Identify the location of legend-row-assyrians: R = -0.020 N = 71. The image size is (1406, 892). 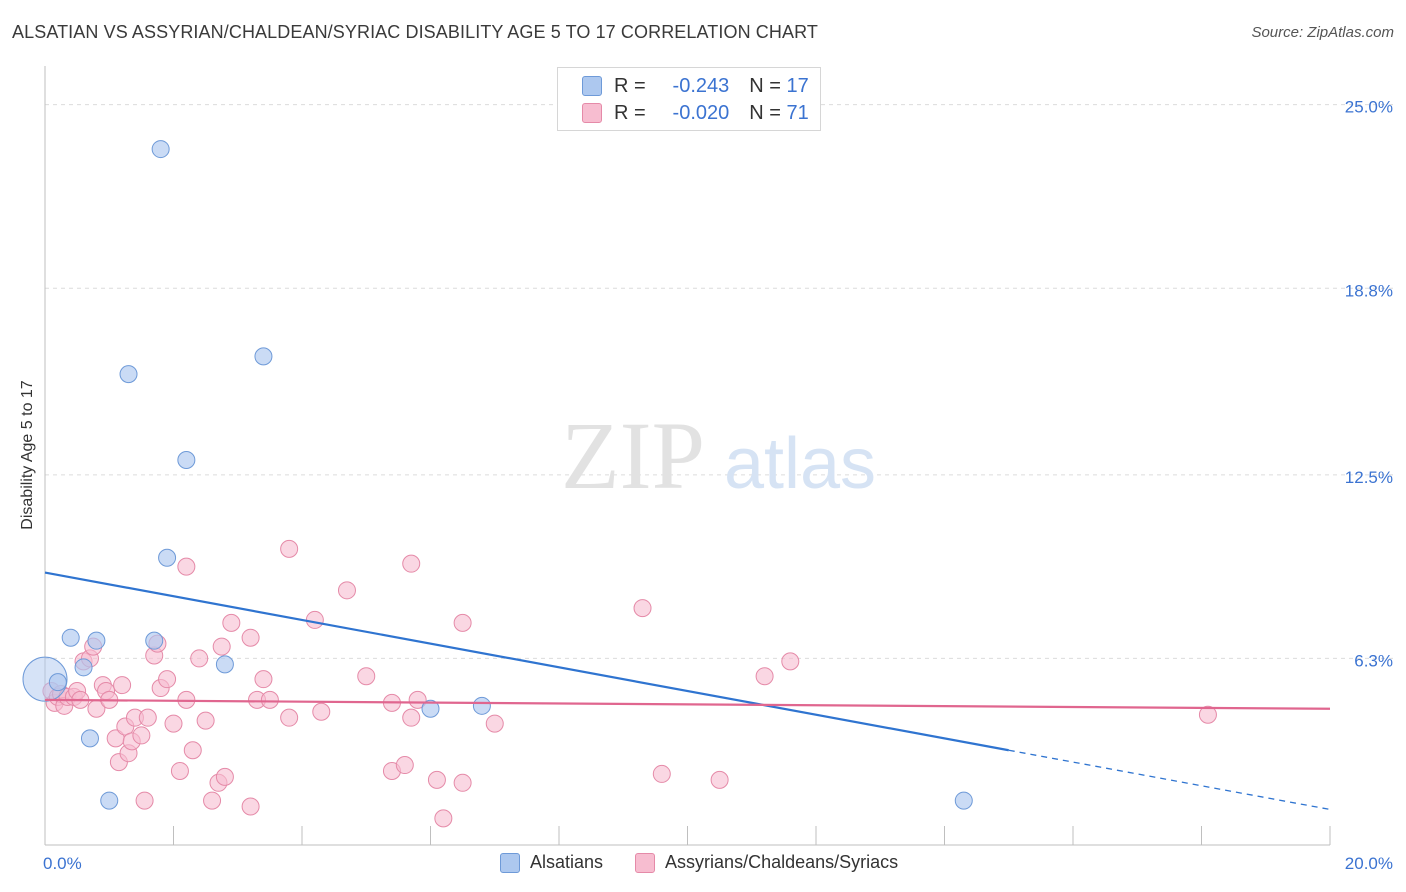
(695, 113).